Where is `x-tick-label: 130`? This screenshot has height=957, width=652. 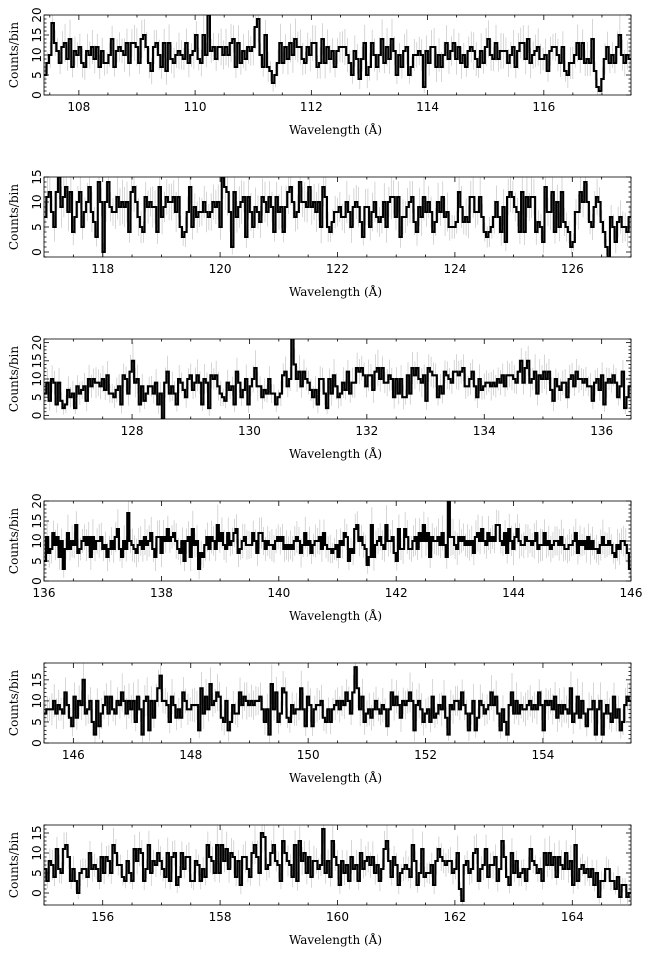 x-tick-label: 130 is located at coordinates (249, 431).